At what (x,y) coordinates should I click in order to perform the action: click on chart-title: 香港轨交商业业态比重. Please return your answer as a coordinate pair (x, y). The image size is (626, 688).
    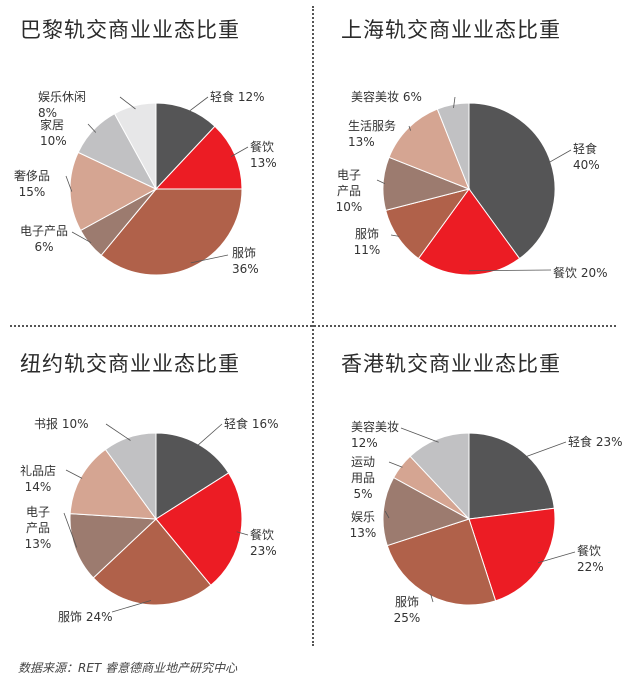
    Looking at the image, I should click on (451, 364).